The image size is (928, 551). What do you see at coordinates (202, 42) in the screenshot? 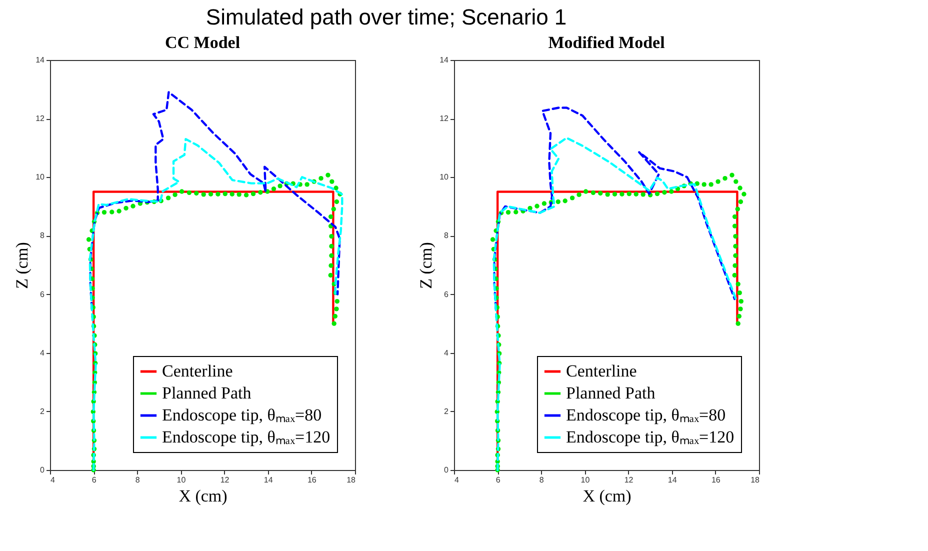
I see `chart-title: CC Model` at bounding box center [202, 42].